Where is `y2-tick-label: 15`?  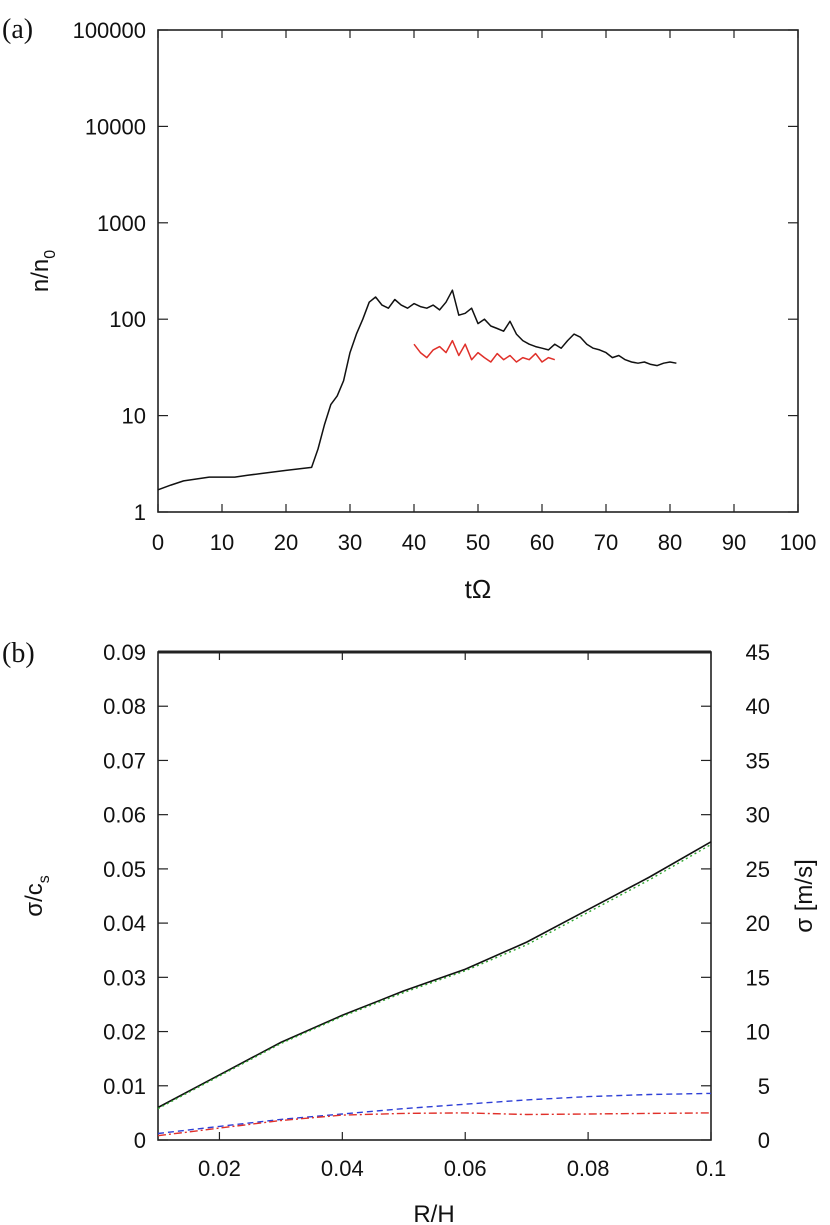 y2-tick-label: 15 is located at coordinates (758, 977).